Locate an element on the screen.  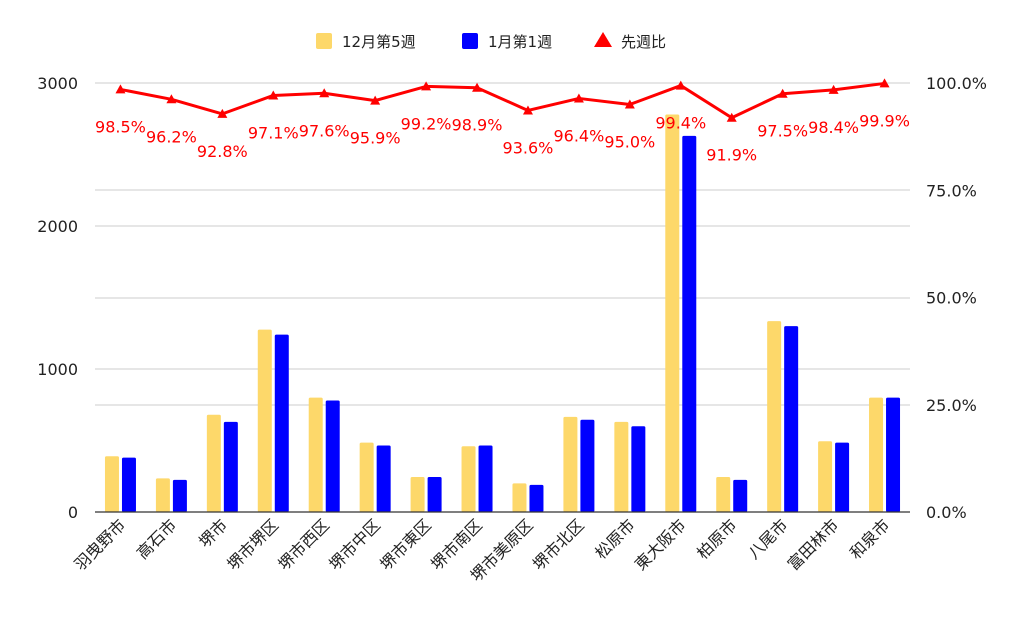
ratio-data-label: 97.1% is located at coordinates (273, 132).